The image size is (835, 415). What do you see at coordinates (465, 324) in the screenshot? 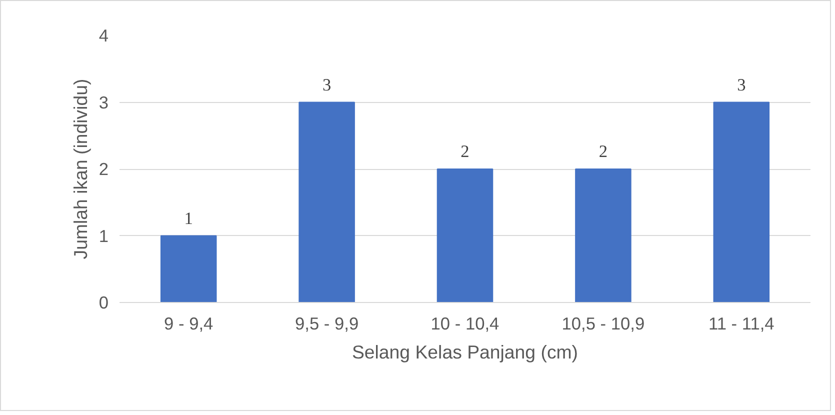
I see `x-tick-label: 10 - 10,4` at bounding box center [465, 324].